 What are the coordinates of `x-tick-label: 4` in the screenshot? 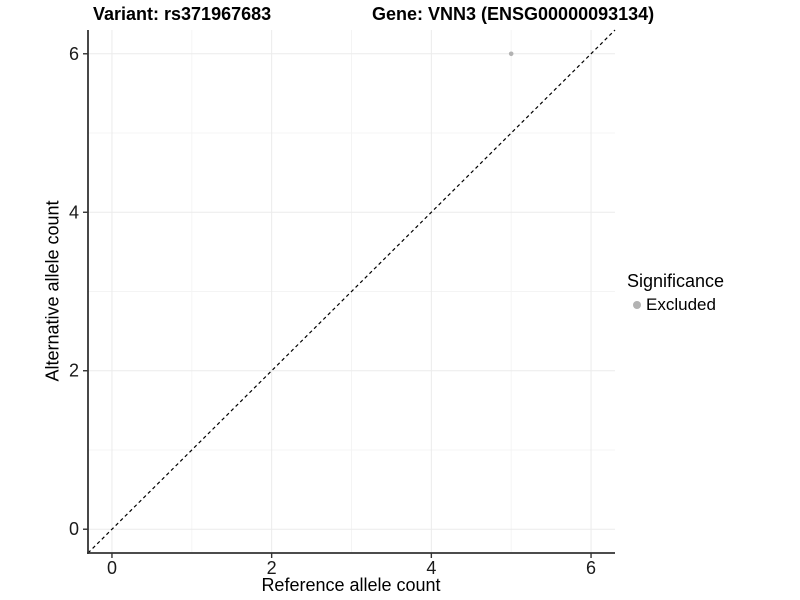 It's located at (431, 568).